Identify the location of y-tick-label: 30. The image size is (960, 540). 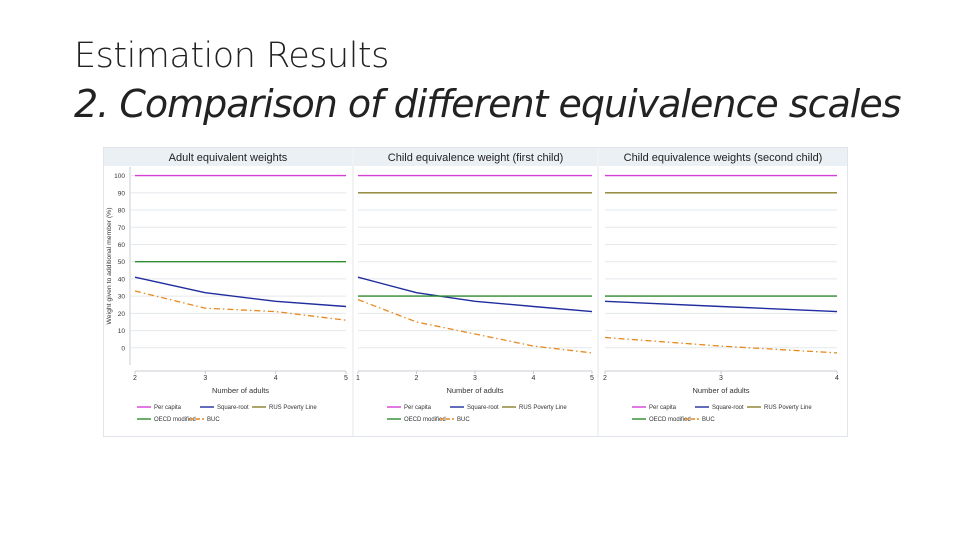
(122, 297).